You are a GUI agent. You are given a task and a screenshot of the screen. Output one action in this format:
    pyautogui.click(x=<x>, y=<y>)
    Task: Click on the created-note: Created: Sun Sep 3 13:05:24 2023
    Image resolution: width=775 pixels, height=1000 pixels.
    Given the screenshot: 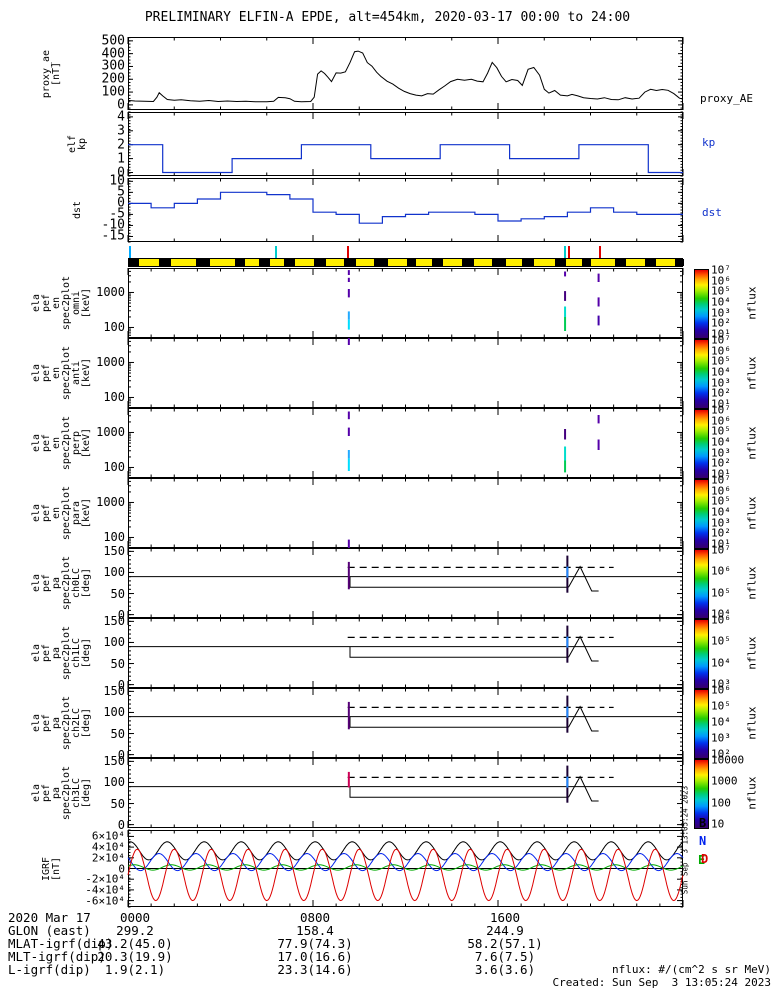 What is the action you would take?
    pyautogui.click(x=661, y=982)
    